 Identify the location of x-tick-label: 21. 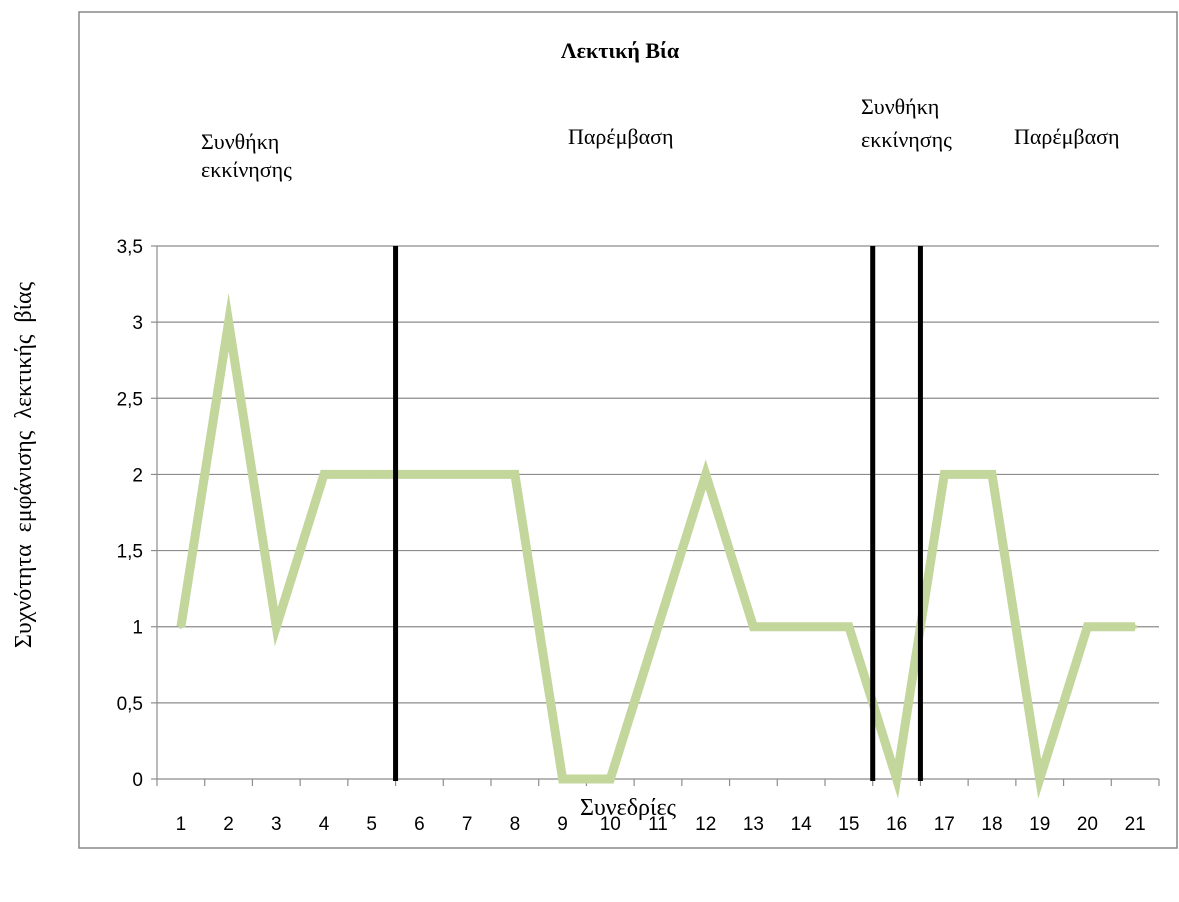
(1135, 824).